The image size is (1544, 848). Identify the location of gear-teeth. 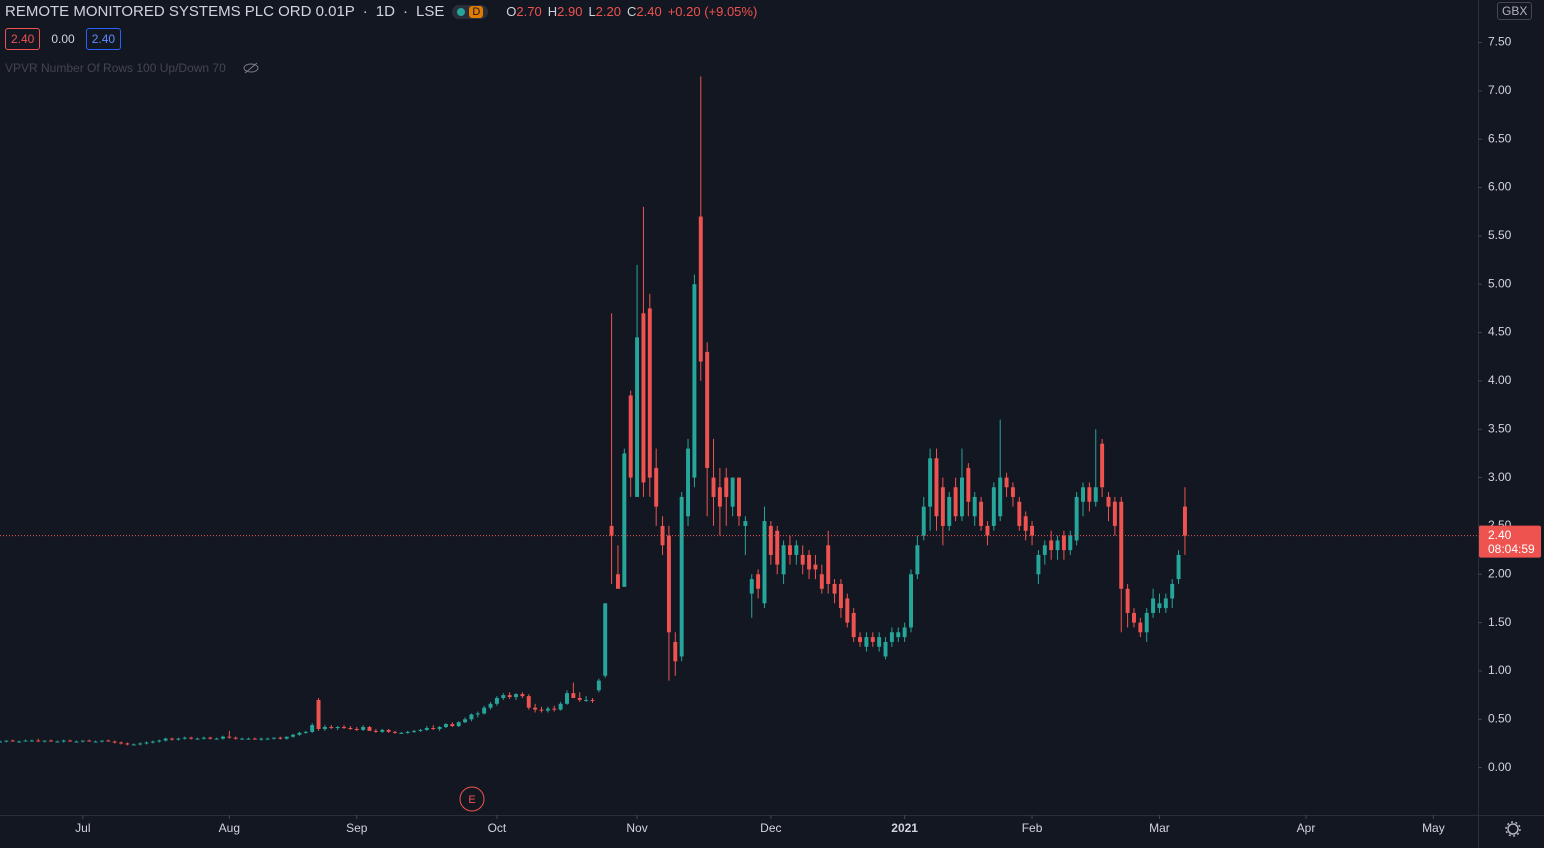
(1513, 829).